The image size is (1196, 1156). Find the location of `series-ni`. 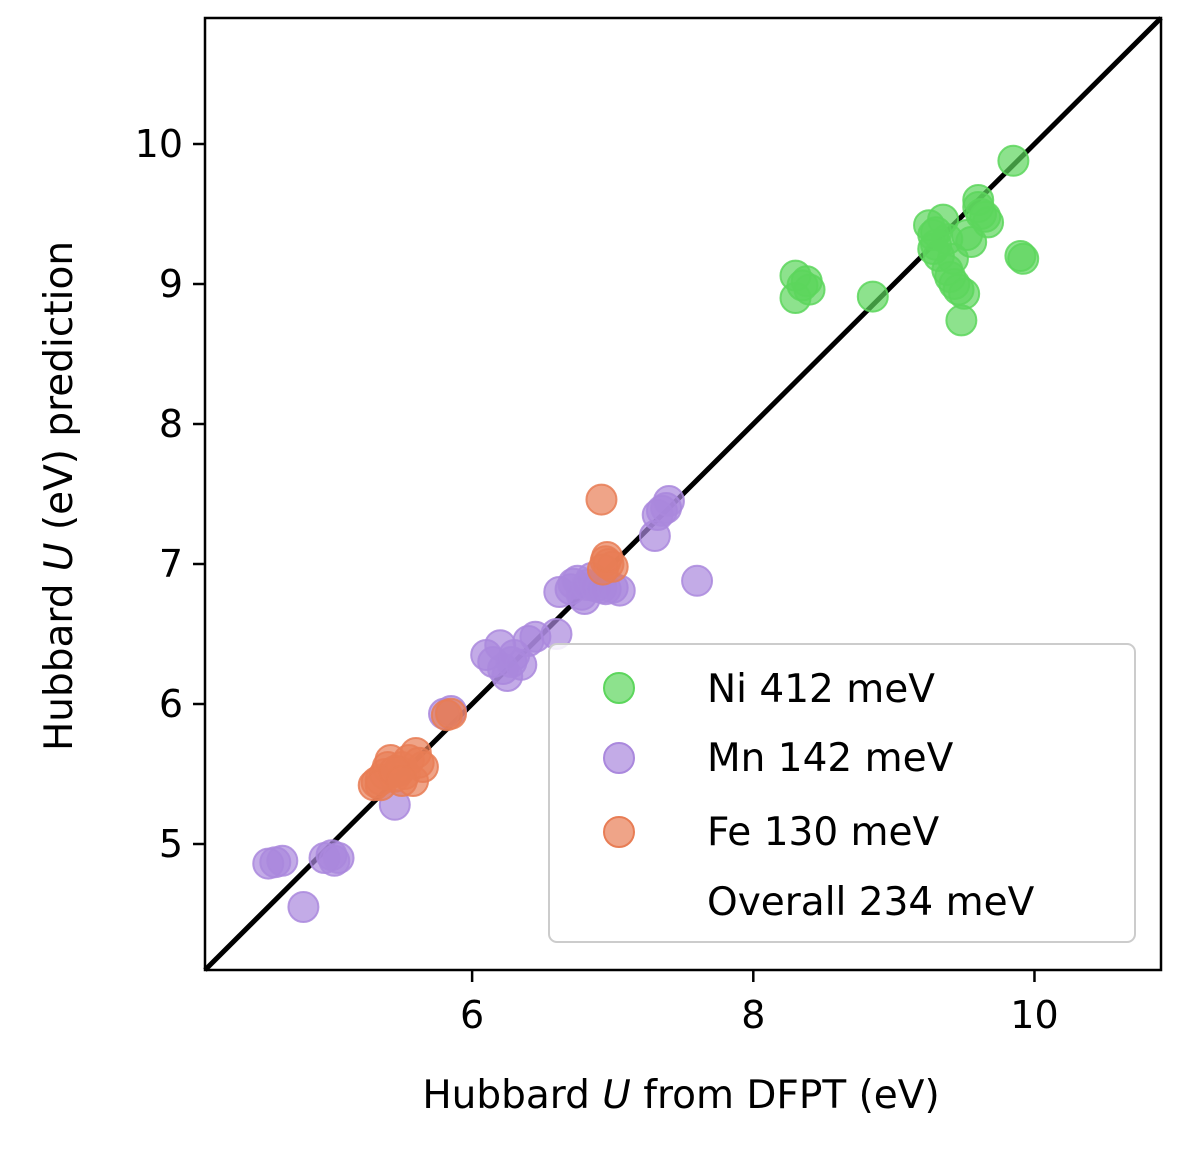

series-ni is located at coordinates (909, 240).